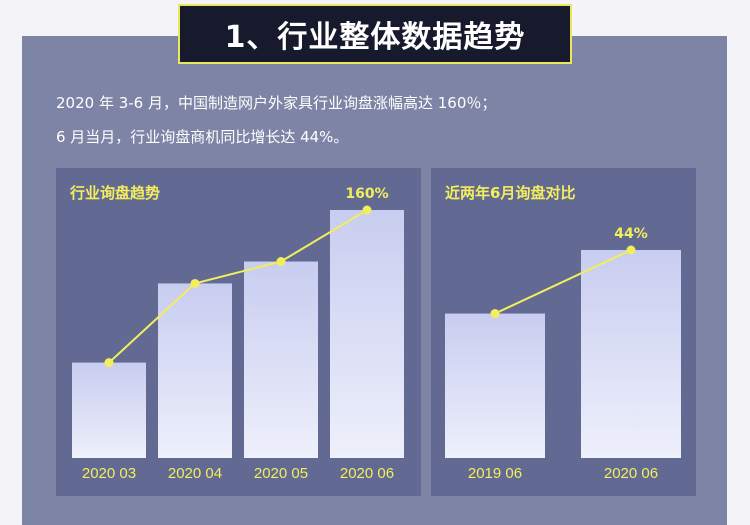  I want to click on compare-x-tick-label: 2019 06, so click(495, 473).